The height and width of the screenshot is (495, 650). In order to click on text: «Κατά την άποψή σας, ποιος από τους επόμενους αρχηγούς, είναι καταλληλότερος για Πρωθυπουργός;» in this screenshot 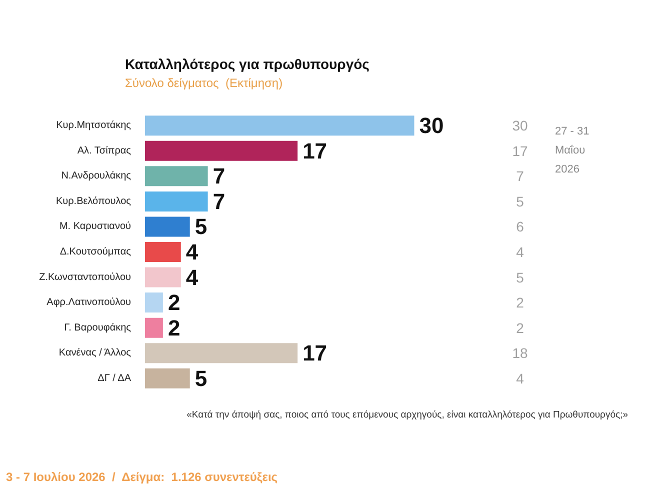, I will do `click(407, 415)`.